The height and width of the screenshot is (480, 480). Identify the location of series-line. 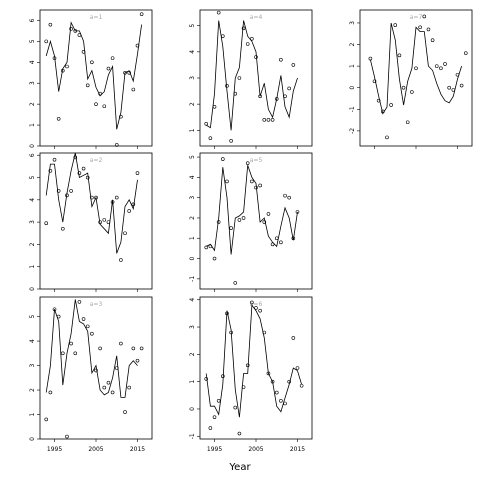
(416, 68).